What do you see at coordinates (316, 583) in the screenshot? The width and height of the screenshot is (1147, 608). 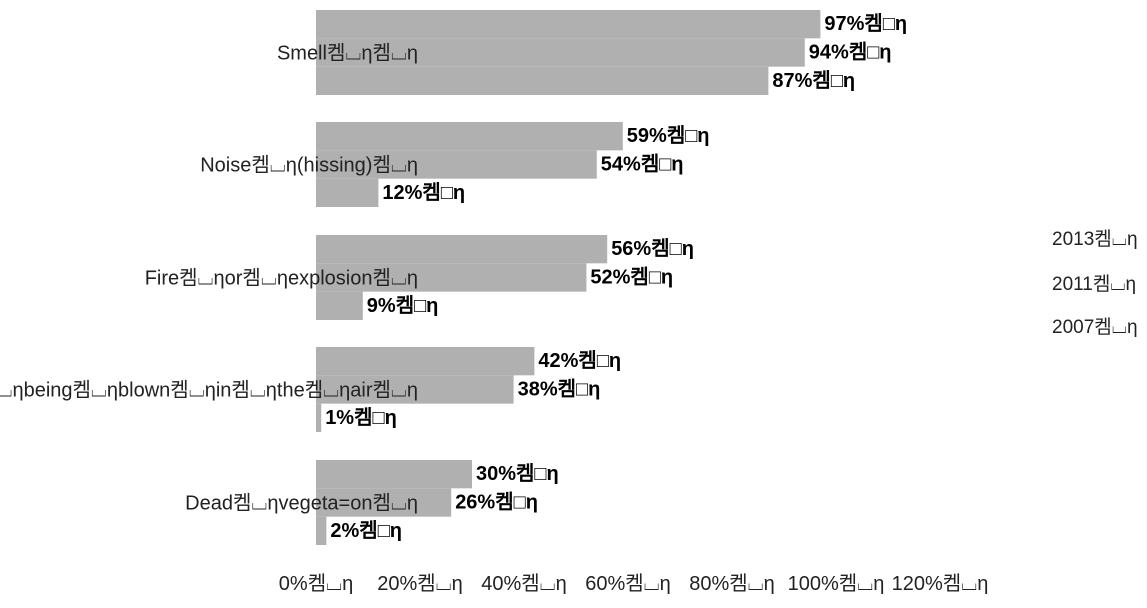 I see `x-tick-label-0: 0%켐⌴η` at bounding box center [316, 583].